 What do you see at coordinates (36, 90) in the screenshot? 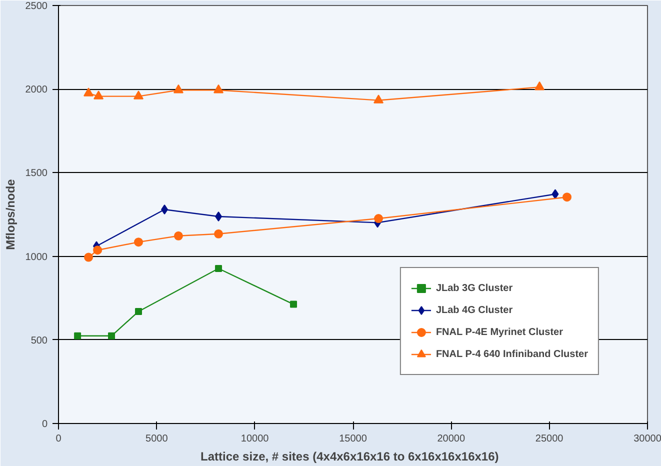
I see `y-tick-label: 2000` at bounding box center [36, 90].